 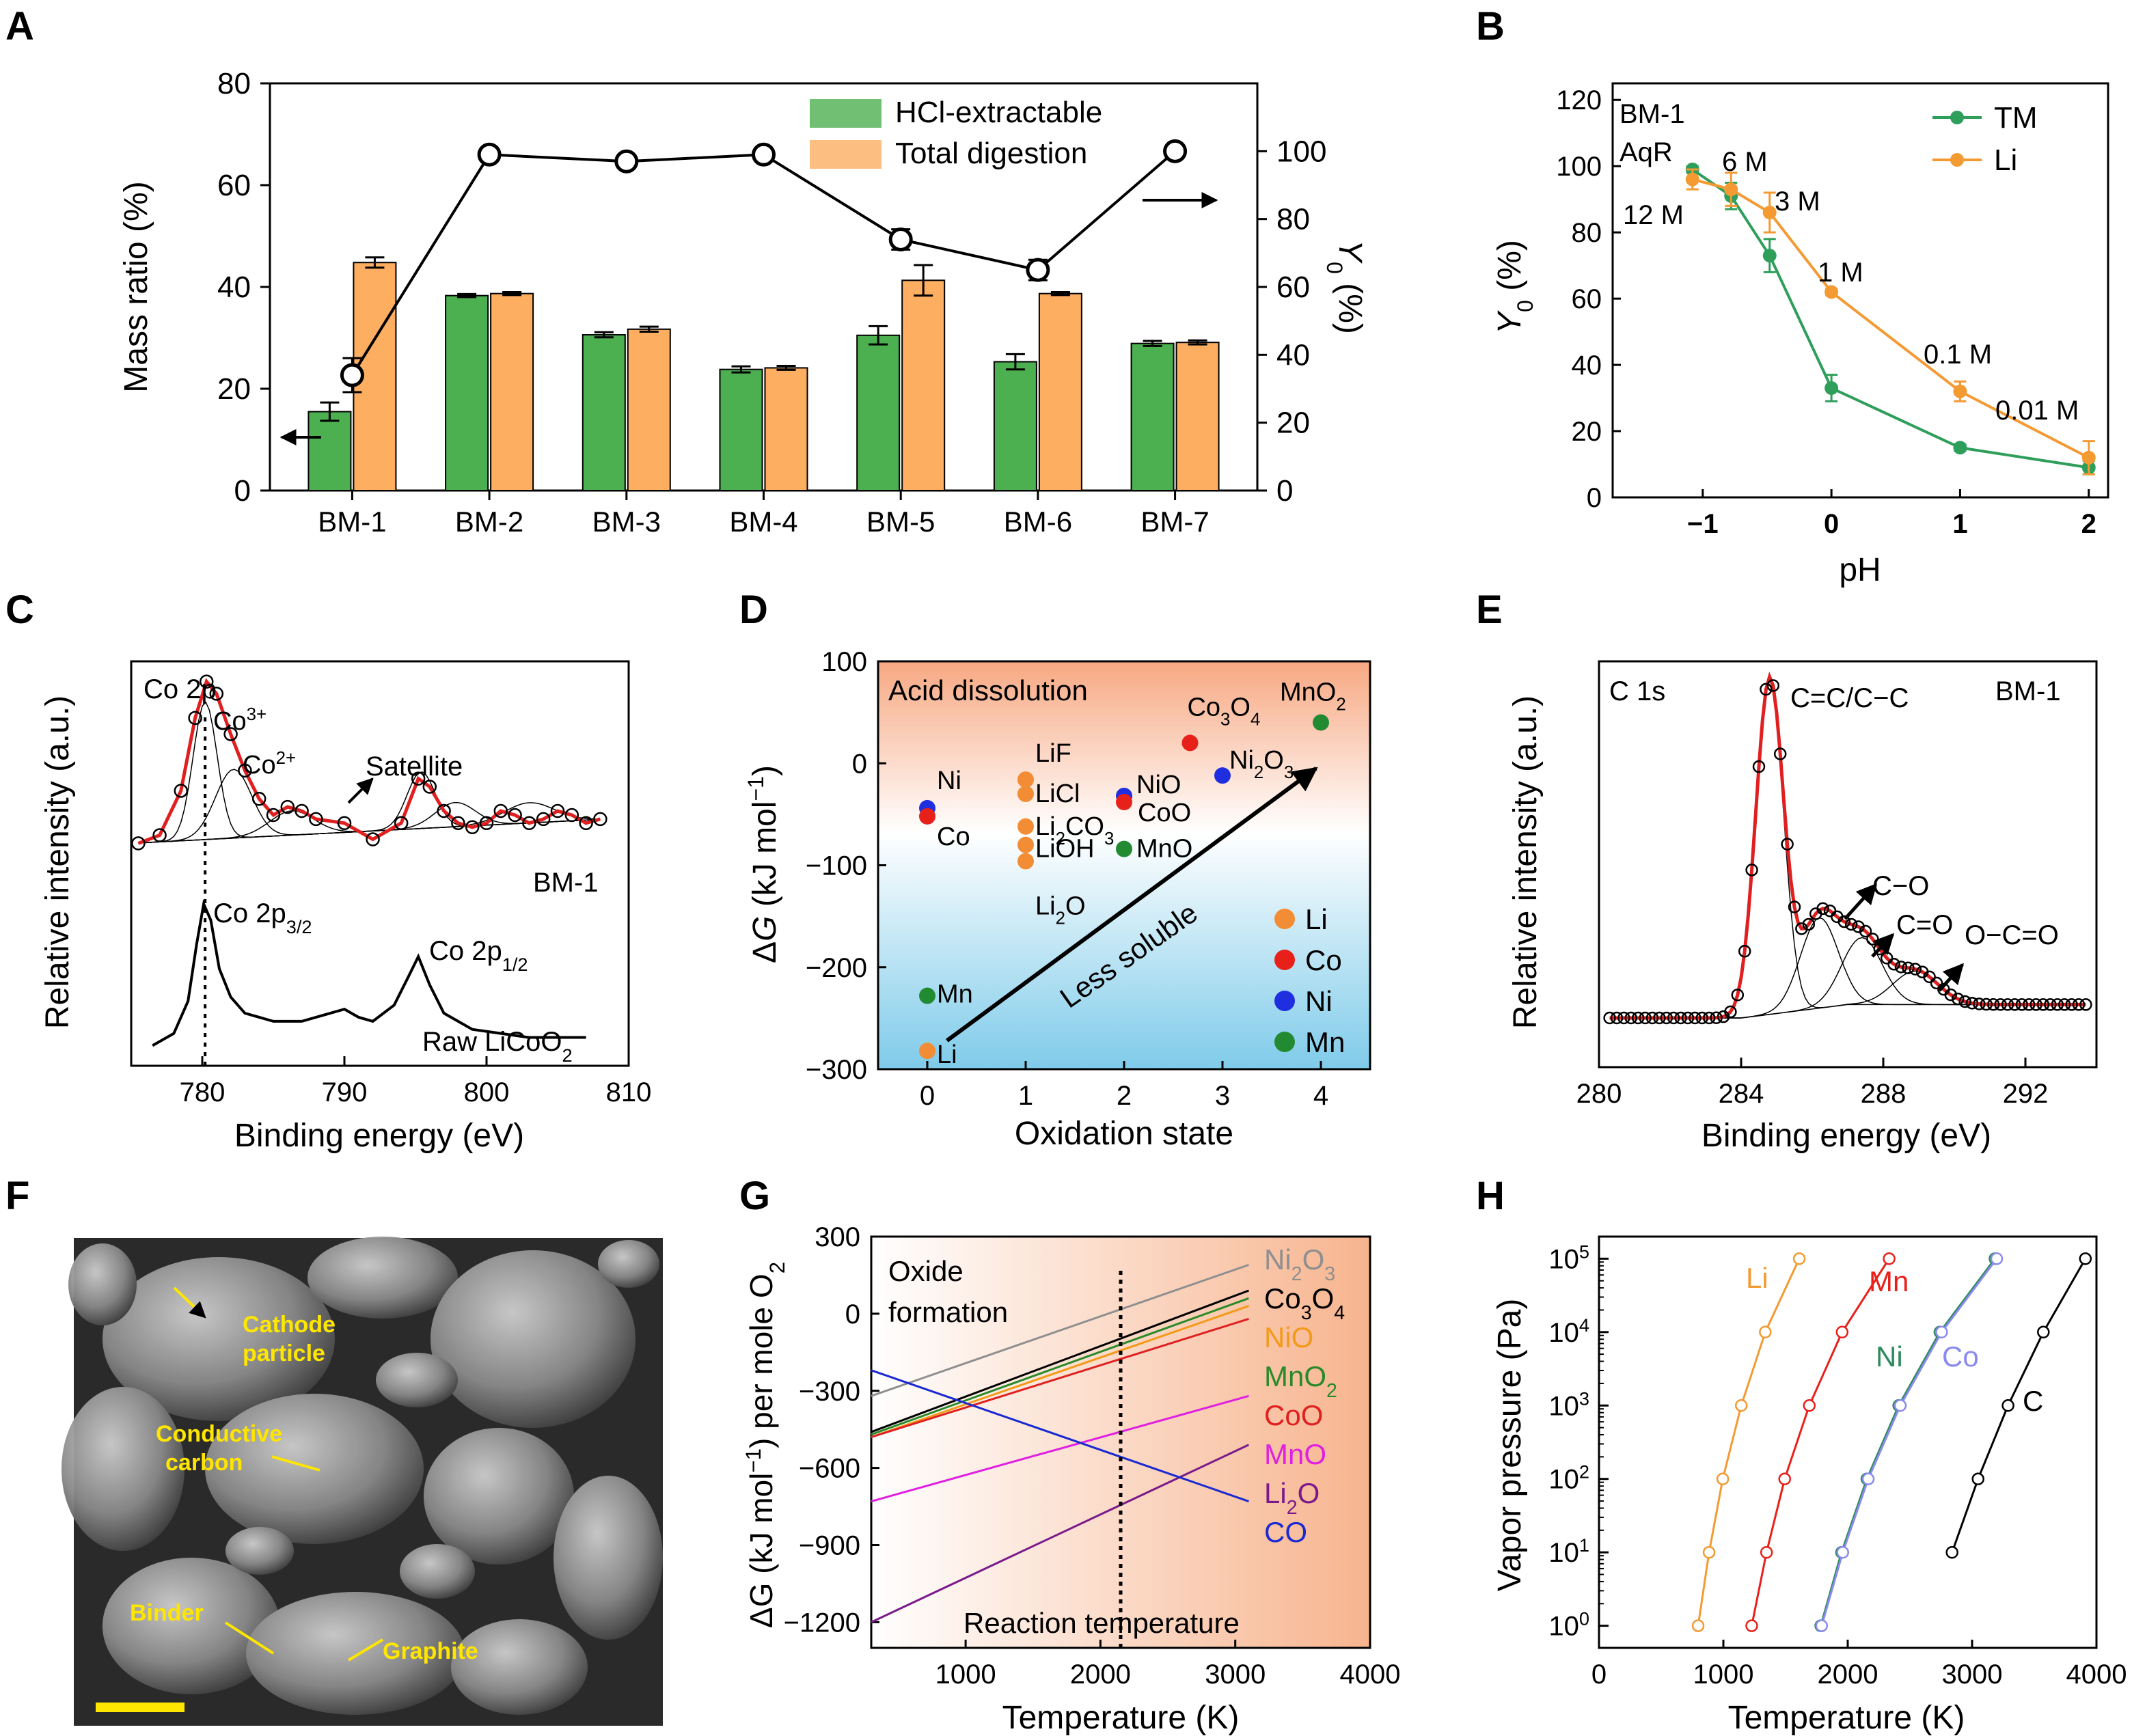 What do you see at coordinates (1174, 522) in the screenshot?
I see `x-tick-label: BM-7` at bounding box center [1174, 522].